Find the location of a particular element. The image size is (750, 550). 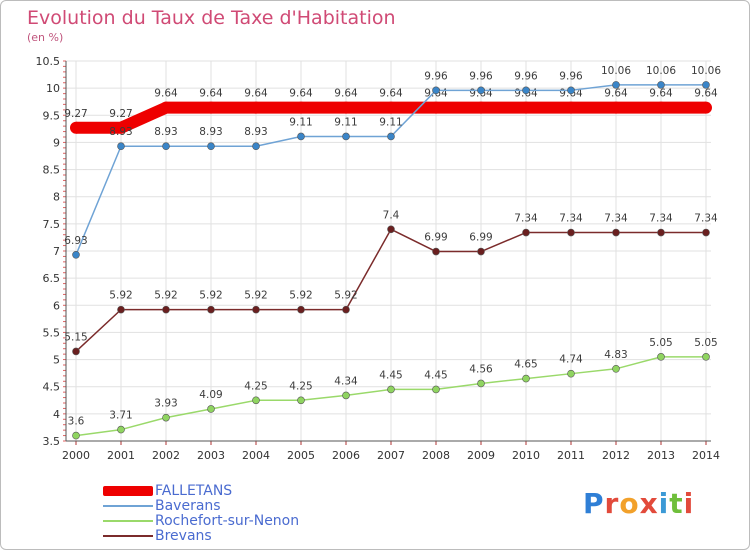

data-label: 4.34 is located at coordinates (346, 381).